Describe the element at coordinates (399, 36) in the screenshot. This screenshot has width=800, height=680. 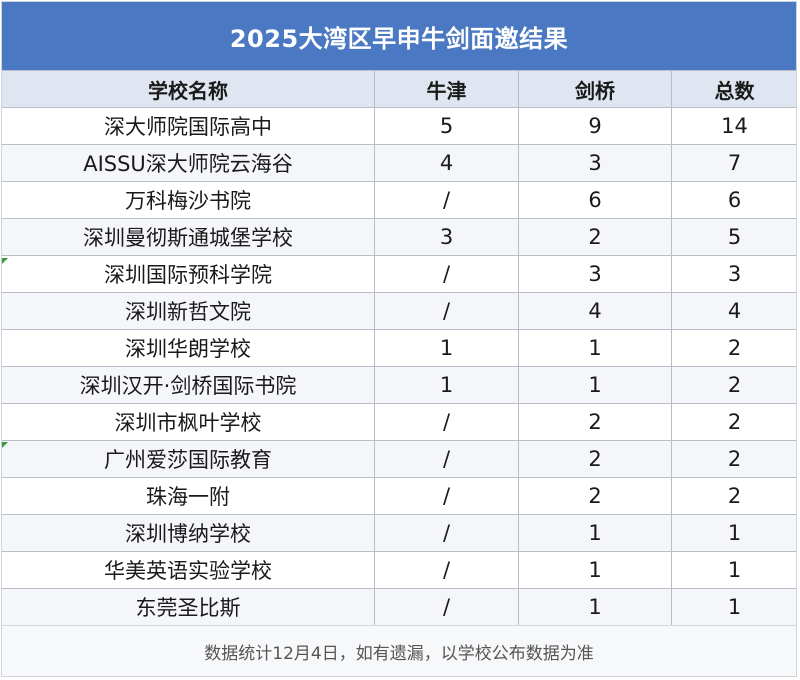
I see `table-title: 2025大湾区早申牛剑面邀结果` at that location.